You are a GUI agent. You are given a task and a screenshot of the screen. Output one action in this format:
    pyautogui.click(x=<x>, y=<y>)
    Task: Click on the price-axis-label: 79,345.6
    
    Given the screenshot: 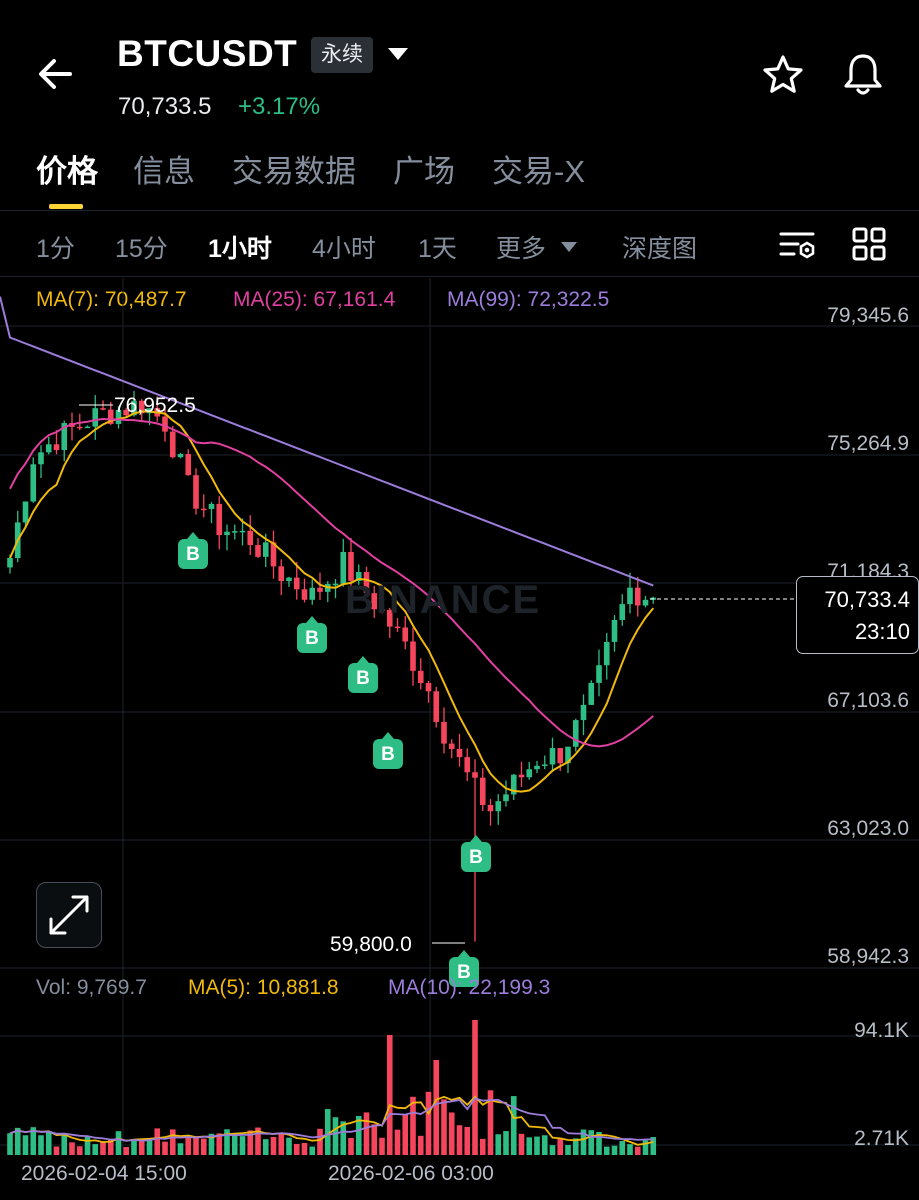 What is the action you would take?
    pyautogui.click(x=868, y=315)
    